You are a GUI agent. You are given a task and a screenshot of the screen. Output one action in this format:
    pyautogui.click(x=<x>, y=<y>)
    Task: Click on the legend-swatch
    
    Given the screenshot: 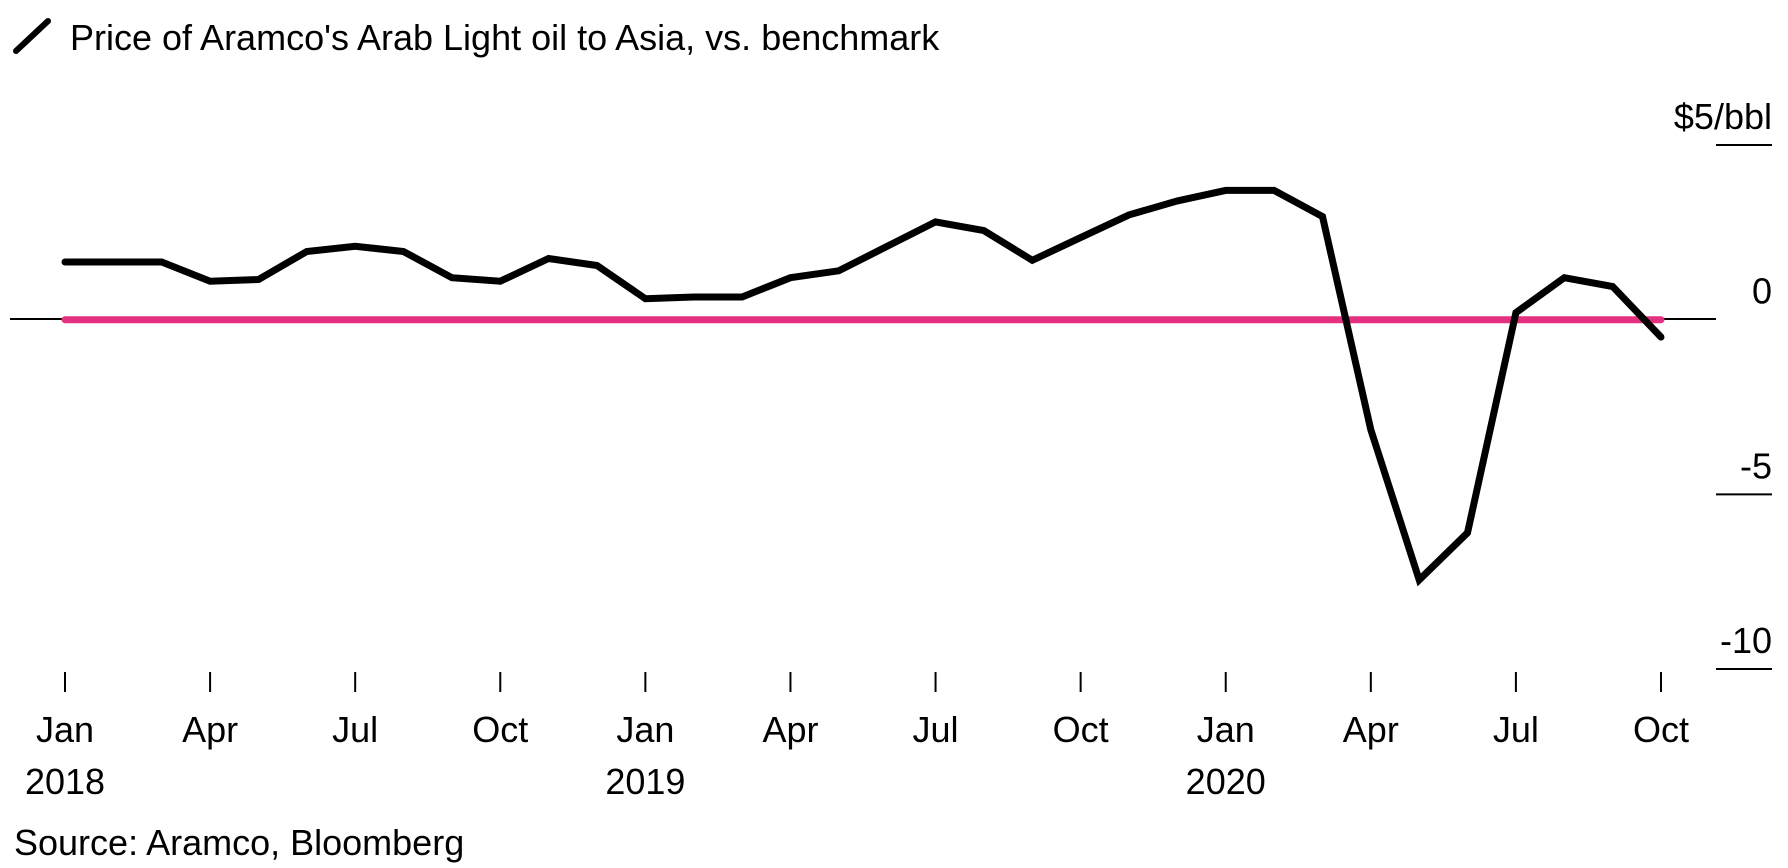 What is the action you would take?
    pyautogui.click(x=32, y=36)
    